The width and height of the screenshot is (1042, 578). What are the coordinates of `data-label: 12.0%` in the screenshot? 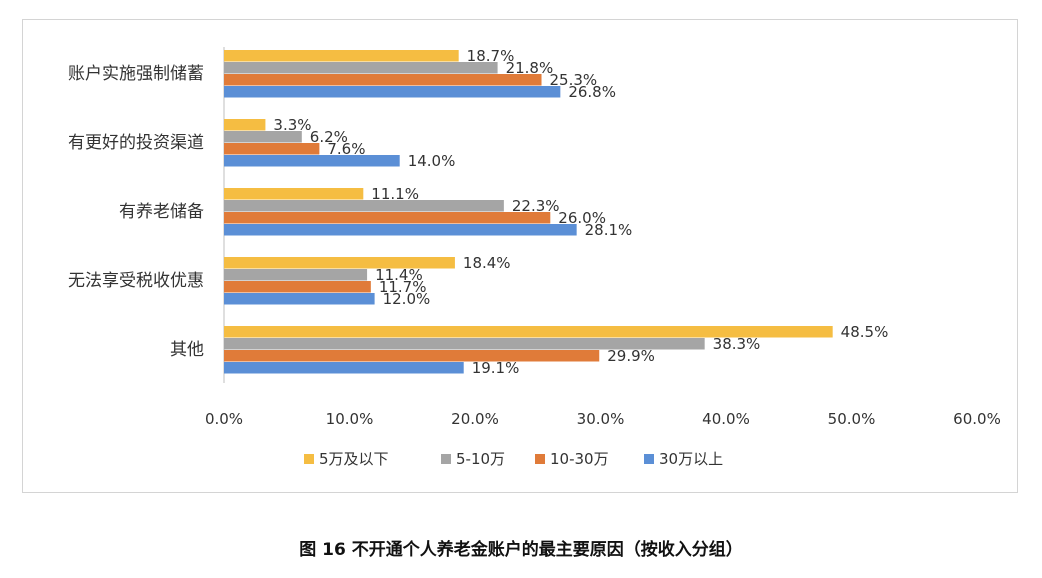 It's located at (407, 299).